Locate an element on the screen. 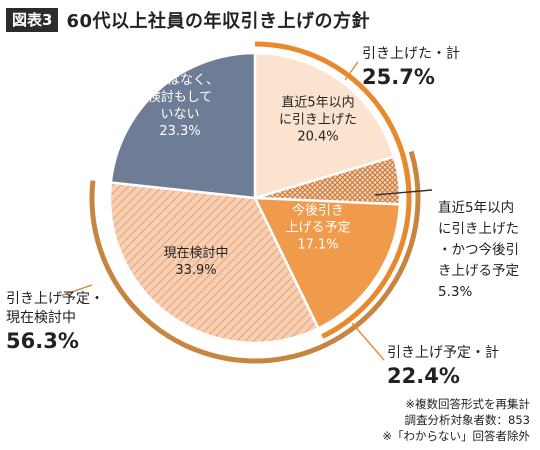 The image size is (540, 450). figure-badge: 図表3 is located at coordinates (32, 20).